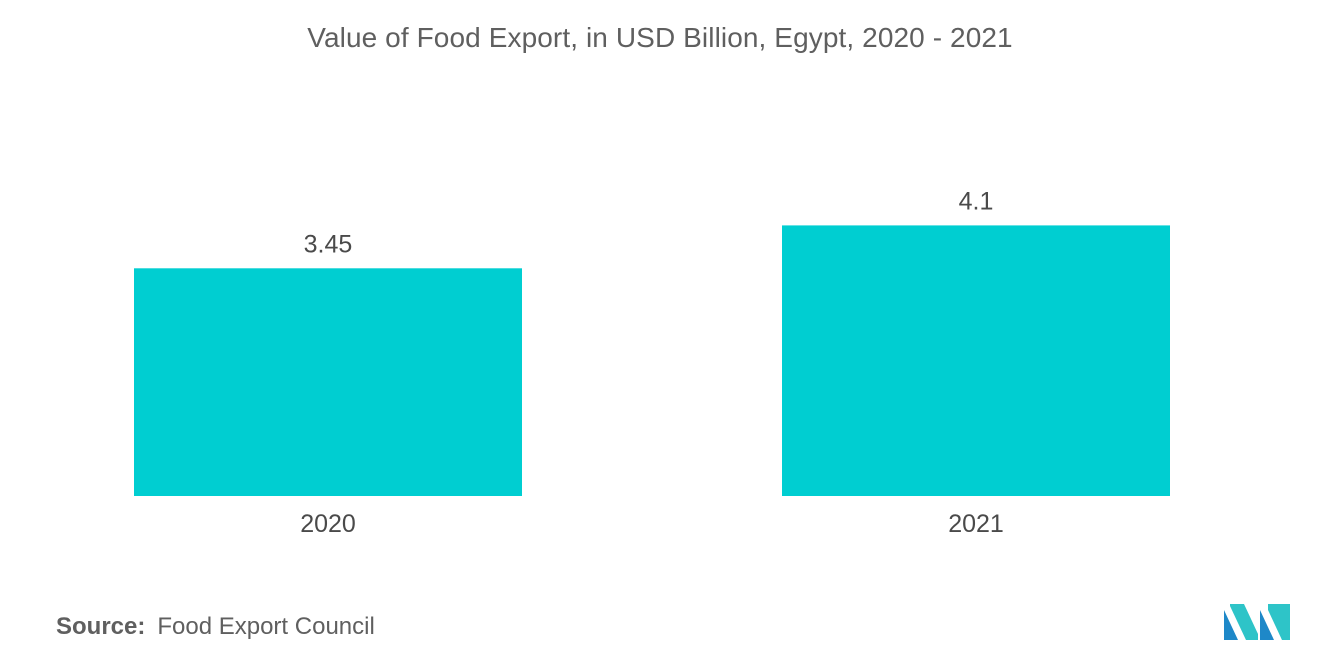  I want to click on value-label-2021: 4.1, so click(976, 201).